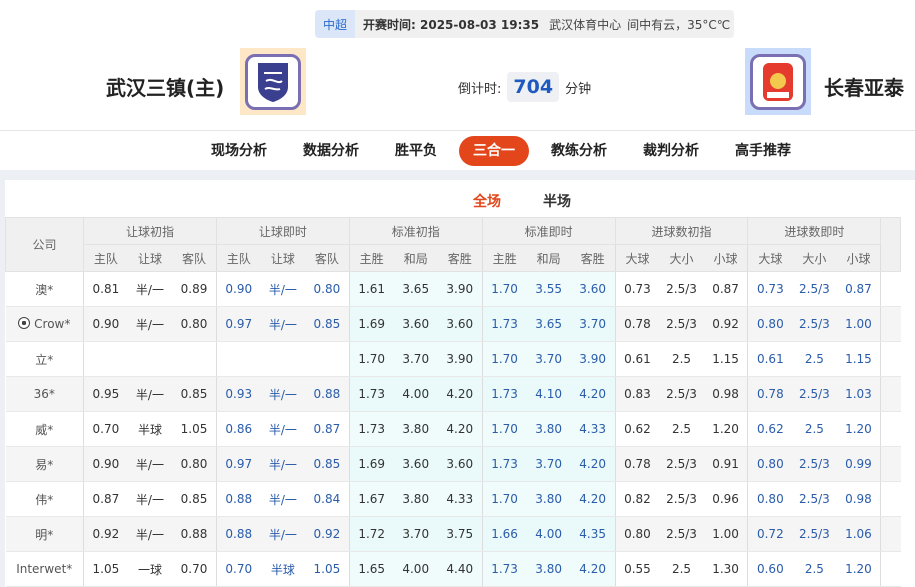 The height and width of the screenshot is (587, 915). What do you see at coordinates (44, 569) in the screenshot?
I see `company-cell: Interwet*` at bounding box center [44, 569].